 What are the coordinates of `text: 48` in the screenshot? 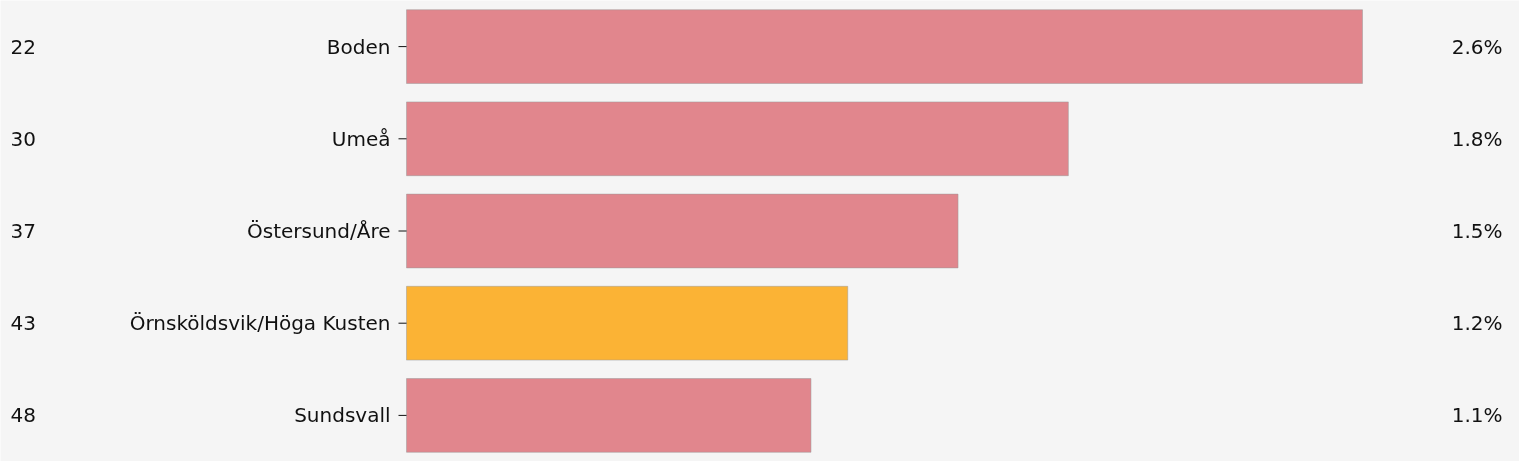 It's located at (23, 415).